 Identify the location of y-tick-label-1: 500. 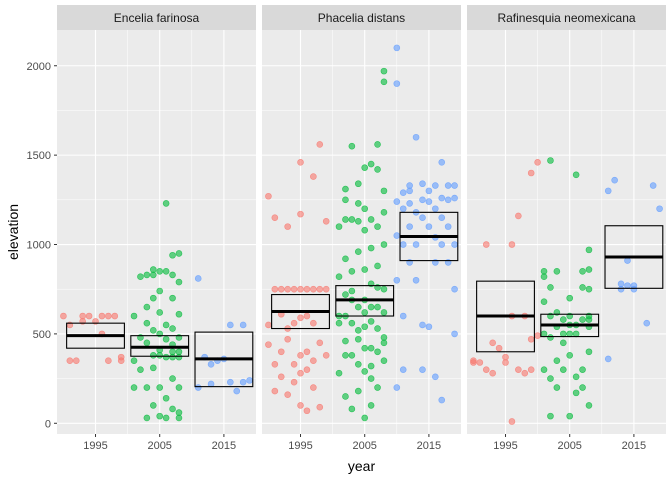
(42, 335).